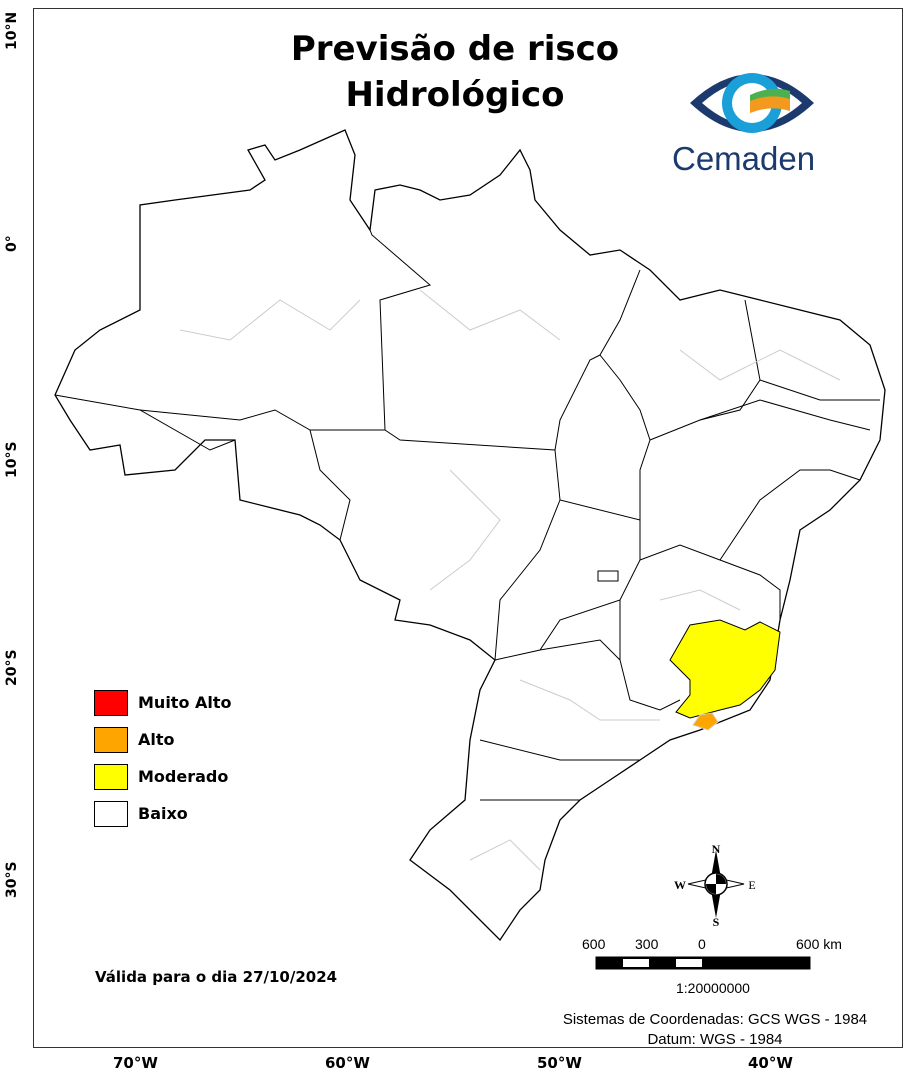  What do you see at coordinates (770, 1063) in the screenshot?
I see `lon-label: 40°W` at bounding box center [770, 1063].